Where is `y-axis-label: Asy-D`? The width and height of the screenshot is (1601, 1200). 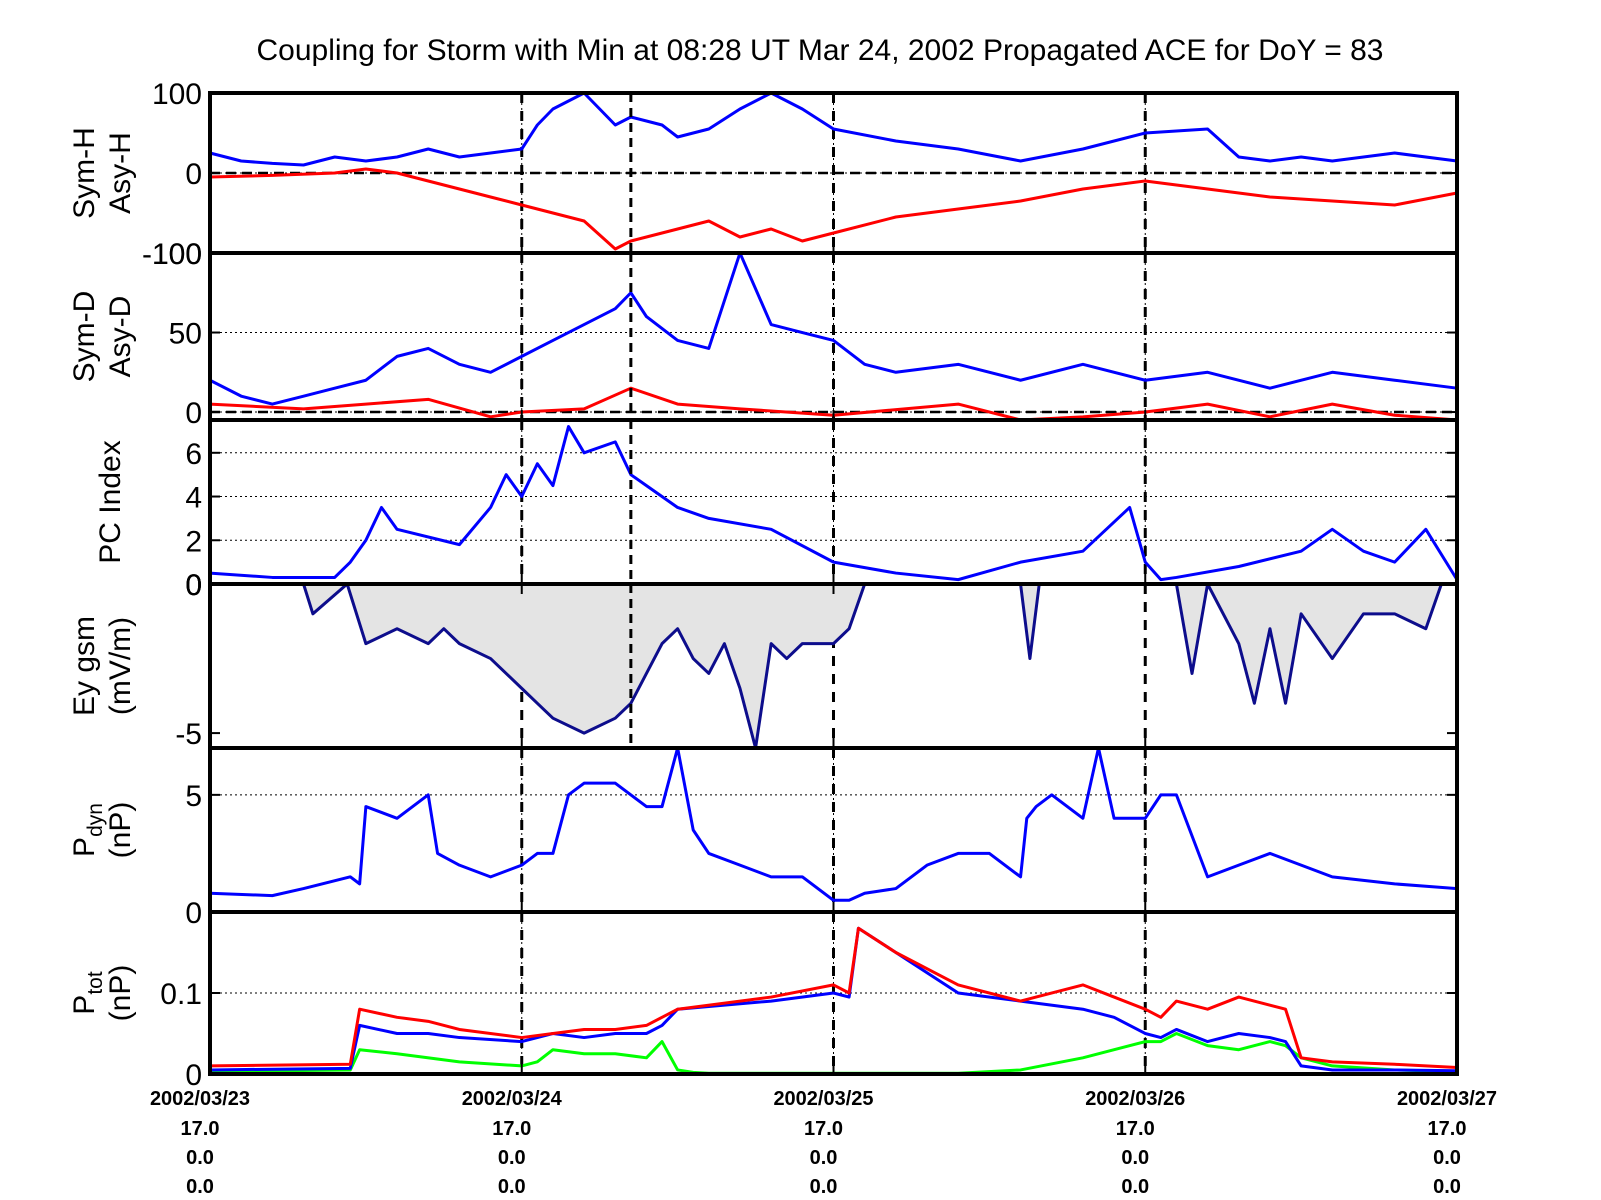
y-axis-label: Asy-D is located at coordinates (120, 337).